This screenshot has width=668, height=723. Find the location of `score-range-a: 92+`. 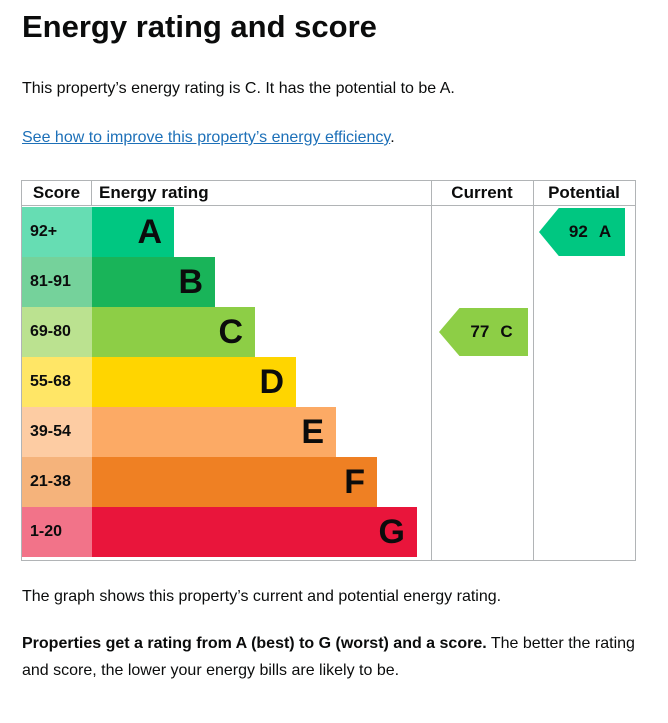

score-range-a: 92+ is located at coordinates (57, 232).